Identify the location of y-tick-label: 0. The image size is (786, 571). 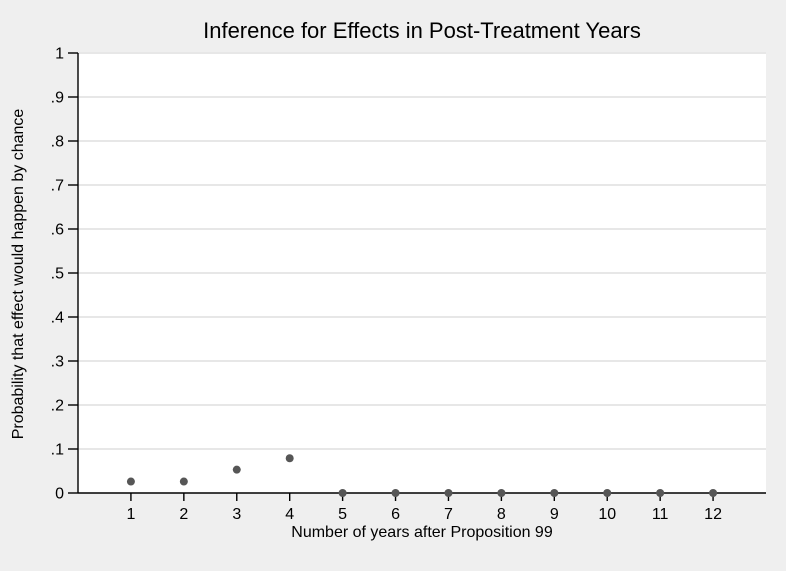
(59, 494).